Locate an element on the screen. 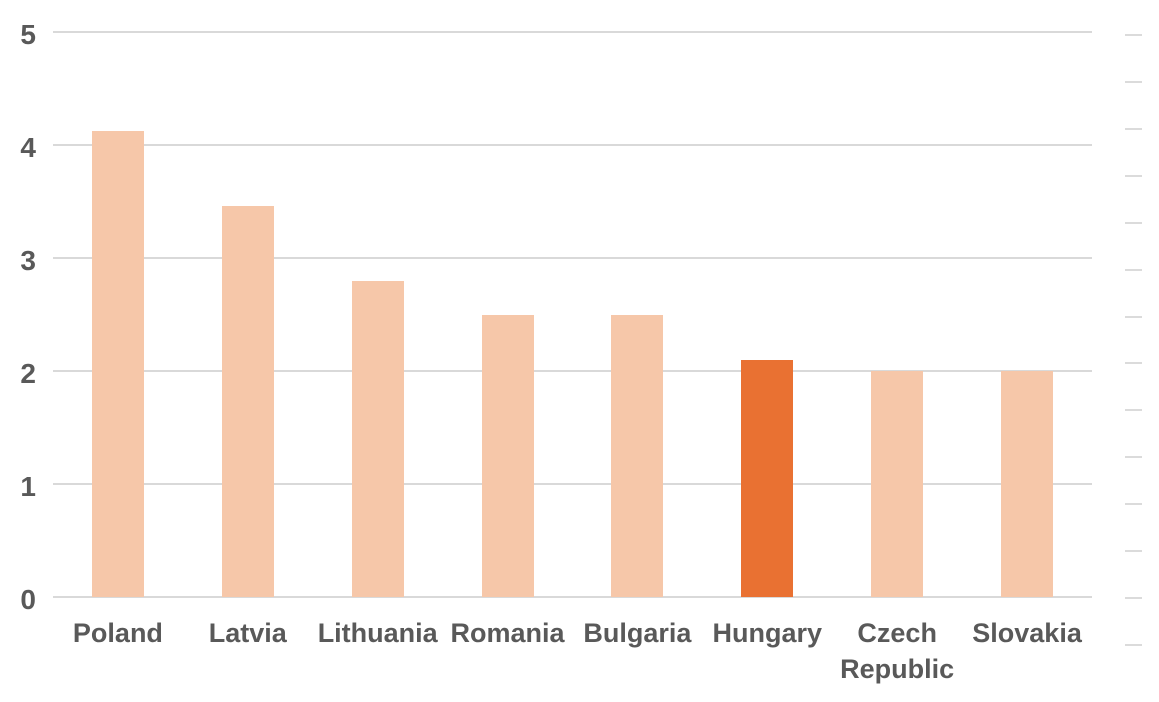  bar-czech-republic is located at coordinates (897, 484).